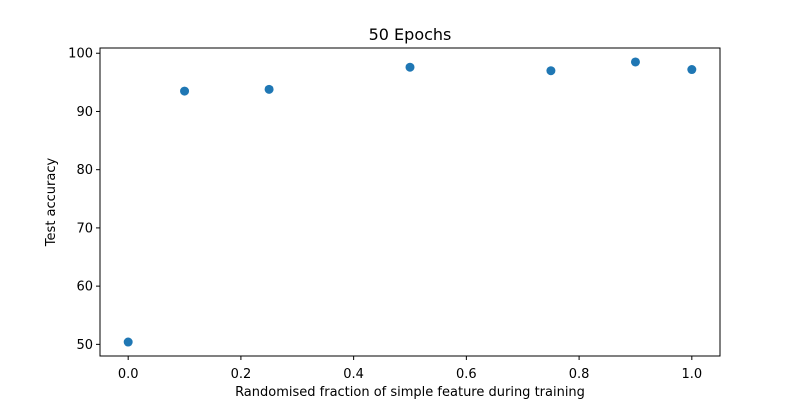  What do you see at coordinates (353, 374) in the screenshot?
I see `x-tick-label: 0.4` at bounding box center [353, 374].